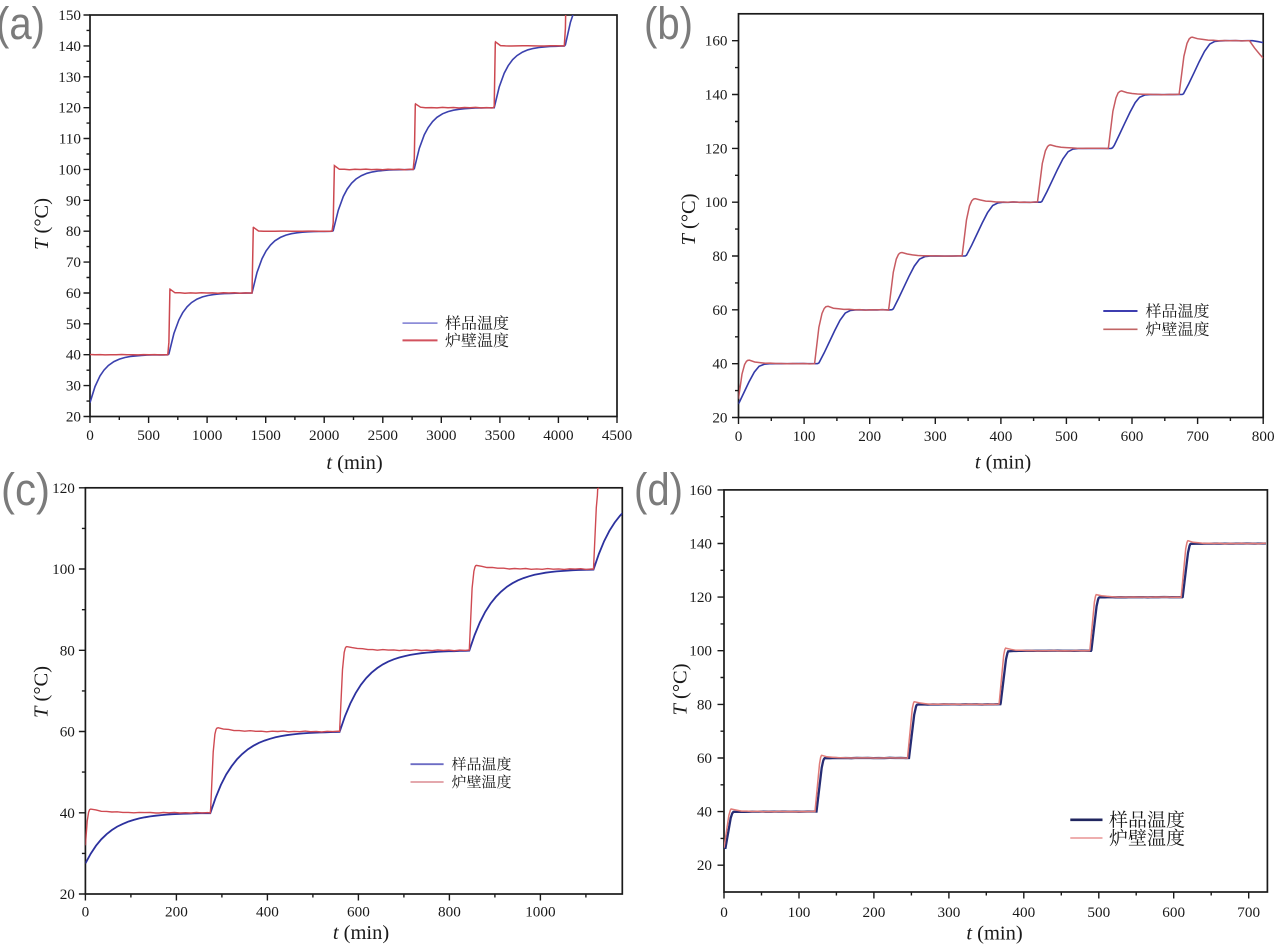 The height and width of the screenshot is (946, 1280). What do you see at coordinates (74, 262) in the screenshot?
I see `svg-text: 70` at bounding box center [74, 262].